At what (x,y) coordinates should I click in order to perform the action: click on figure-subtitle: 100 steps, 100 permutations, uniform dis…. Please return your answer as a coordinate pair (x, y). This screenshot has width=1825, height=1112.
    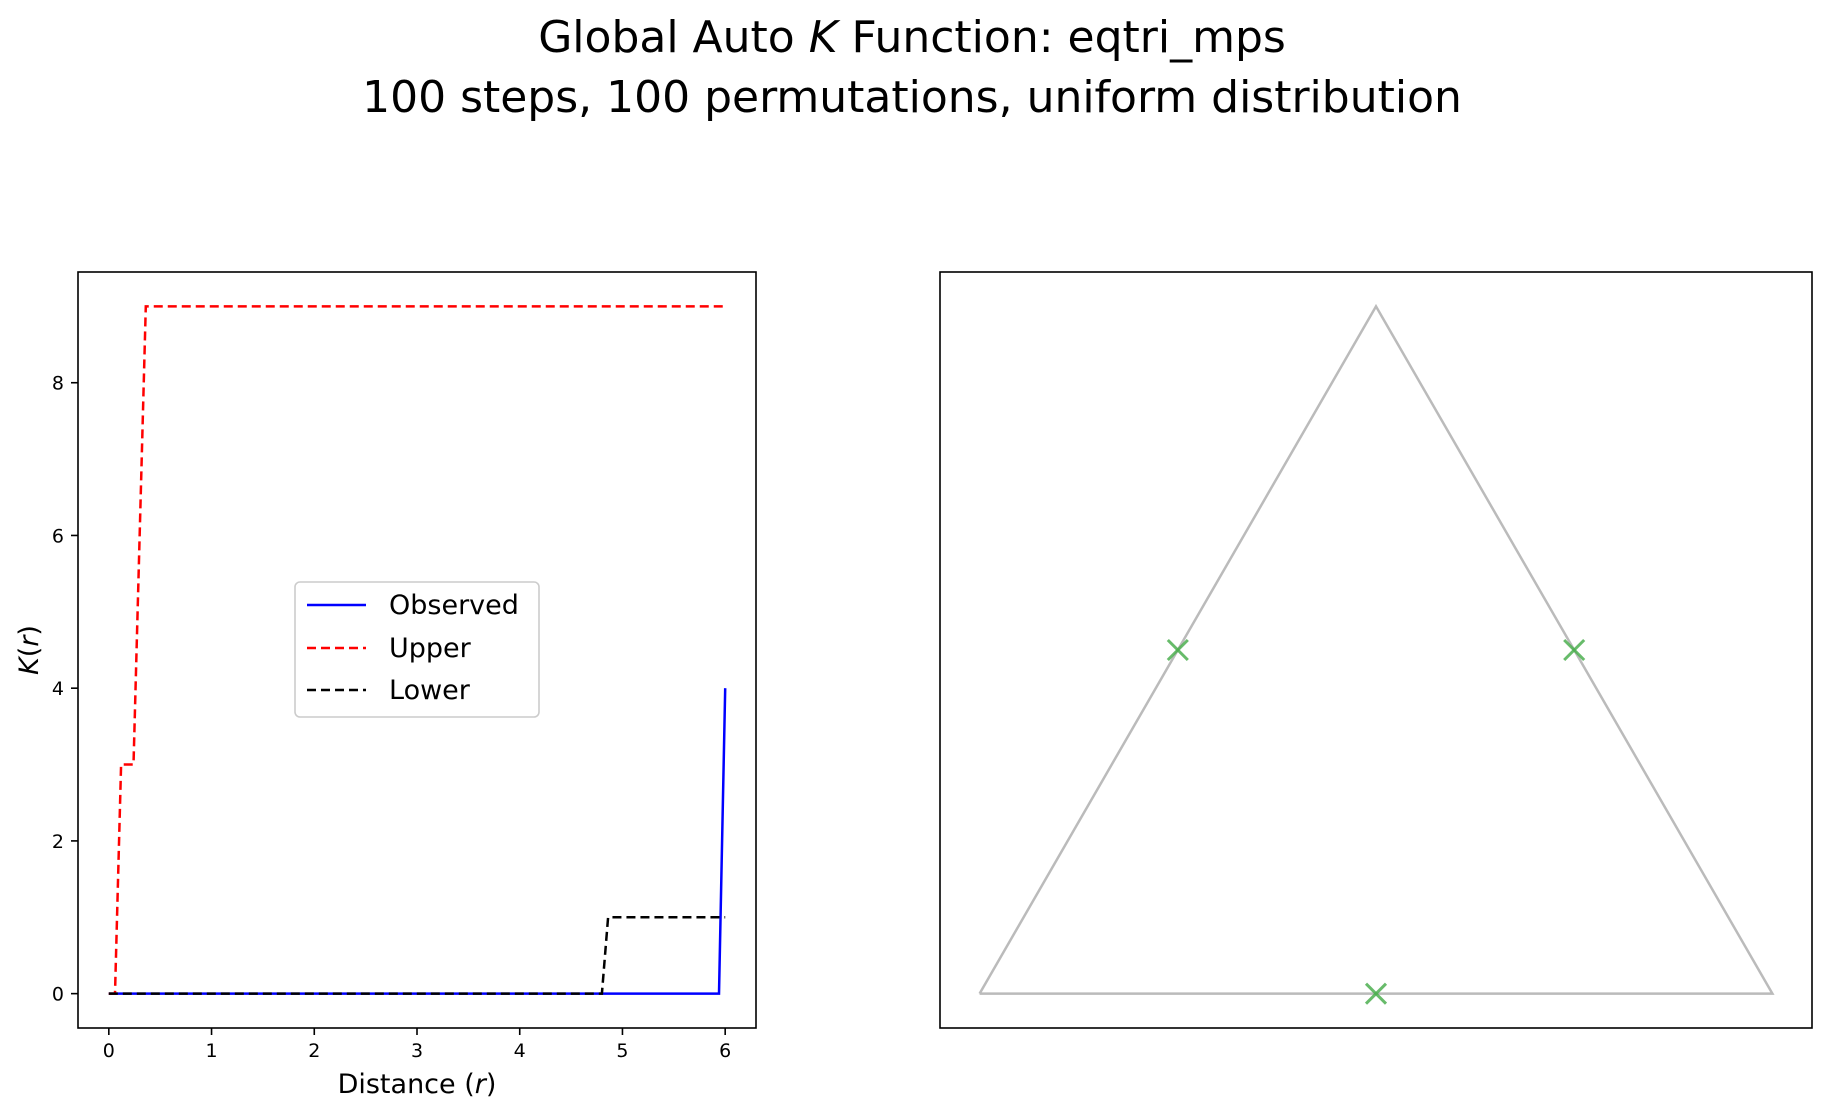
    Looking at the image, I should click on (912, 97).